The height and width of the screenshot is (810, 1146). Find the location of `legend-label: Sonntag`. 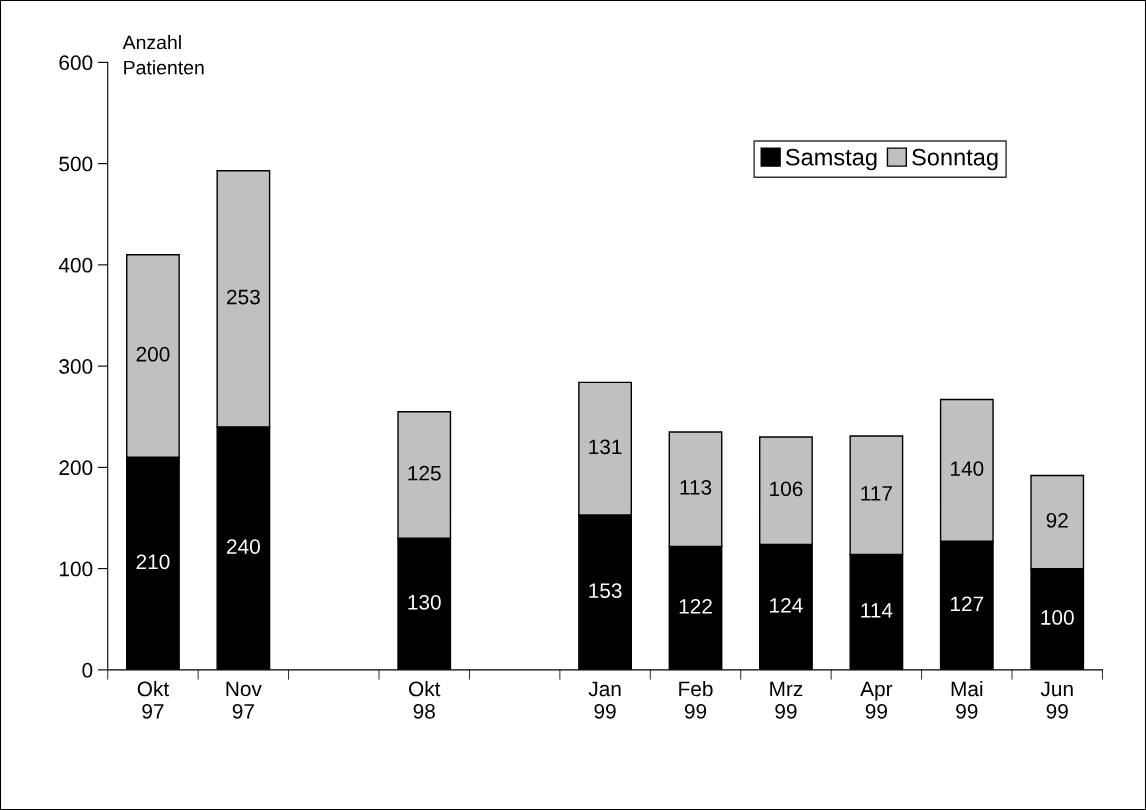

legend-label: Sonntag is located at coordinates (955, 159).